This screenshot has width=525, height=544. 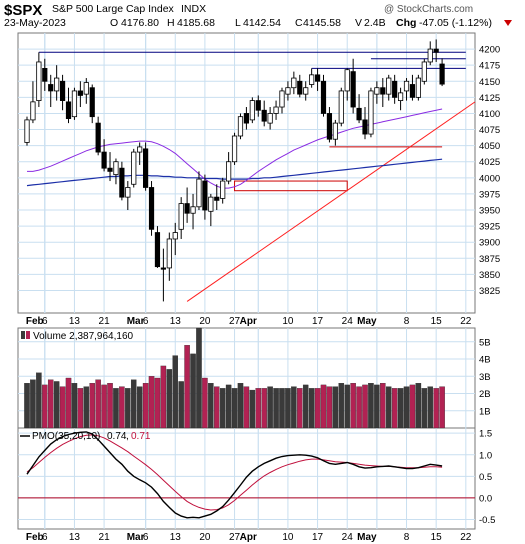 I want to click on x-tick-label-month: Feb, so click(x=35, y=321).